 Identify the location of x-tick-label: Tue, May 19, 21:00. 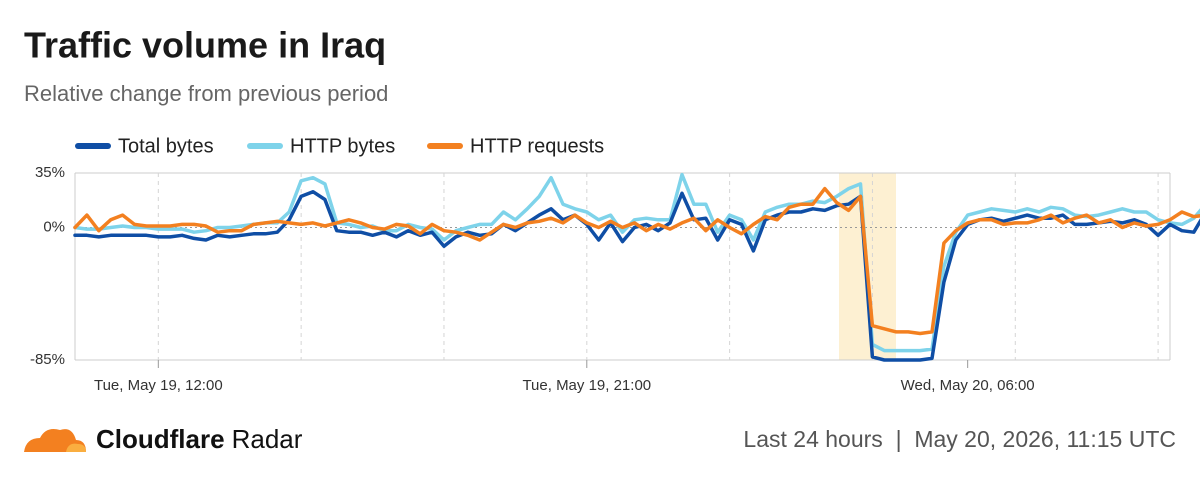
(586, 385).